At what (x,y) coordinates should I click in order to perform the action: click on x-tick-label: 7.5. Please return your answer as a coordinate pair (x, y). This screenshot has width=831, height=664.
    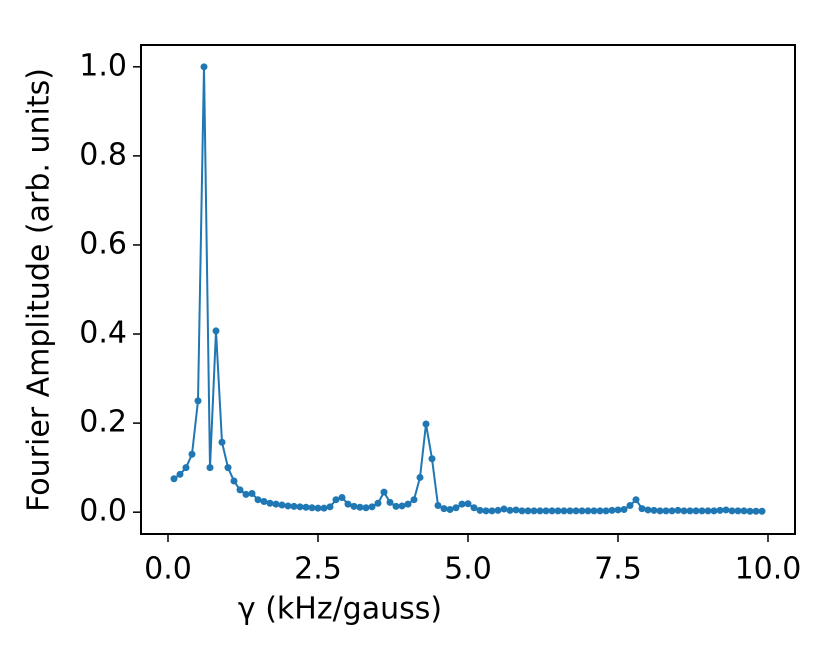
    Looking at the image, I should click on (618, 569).